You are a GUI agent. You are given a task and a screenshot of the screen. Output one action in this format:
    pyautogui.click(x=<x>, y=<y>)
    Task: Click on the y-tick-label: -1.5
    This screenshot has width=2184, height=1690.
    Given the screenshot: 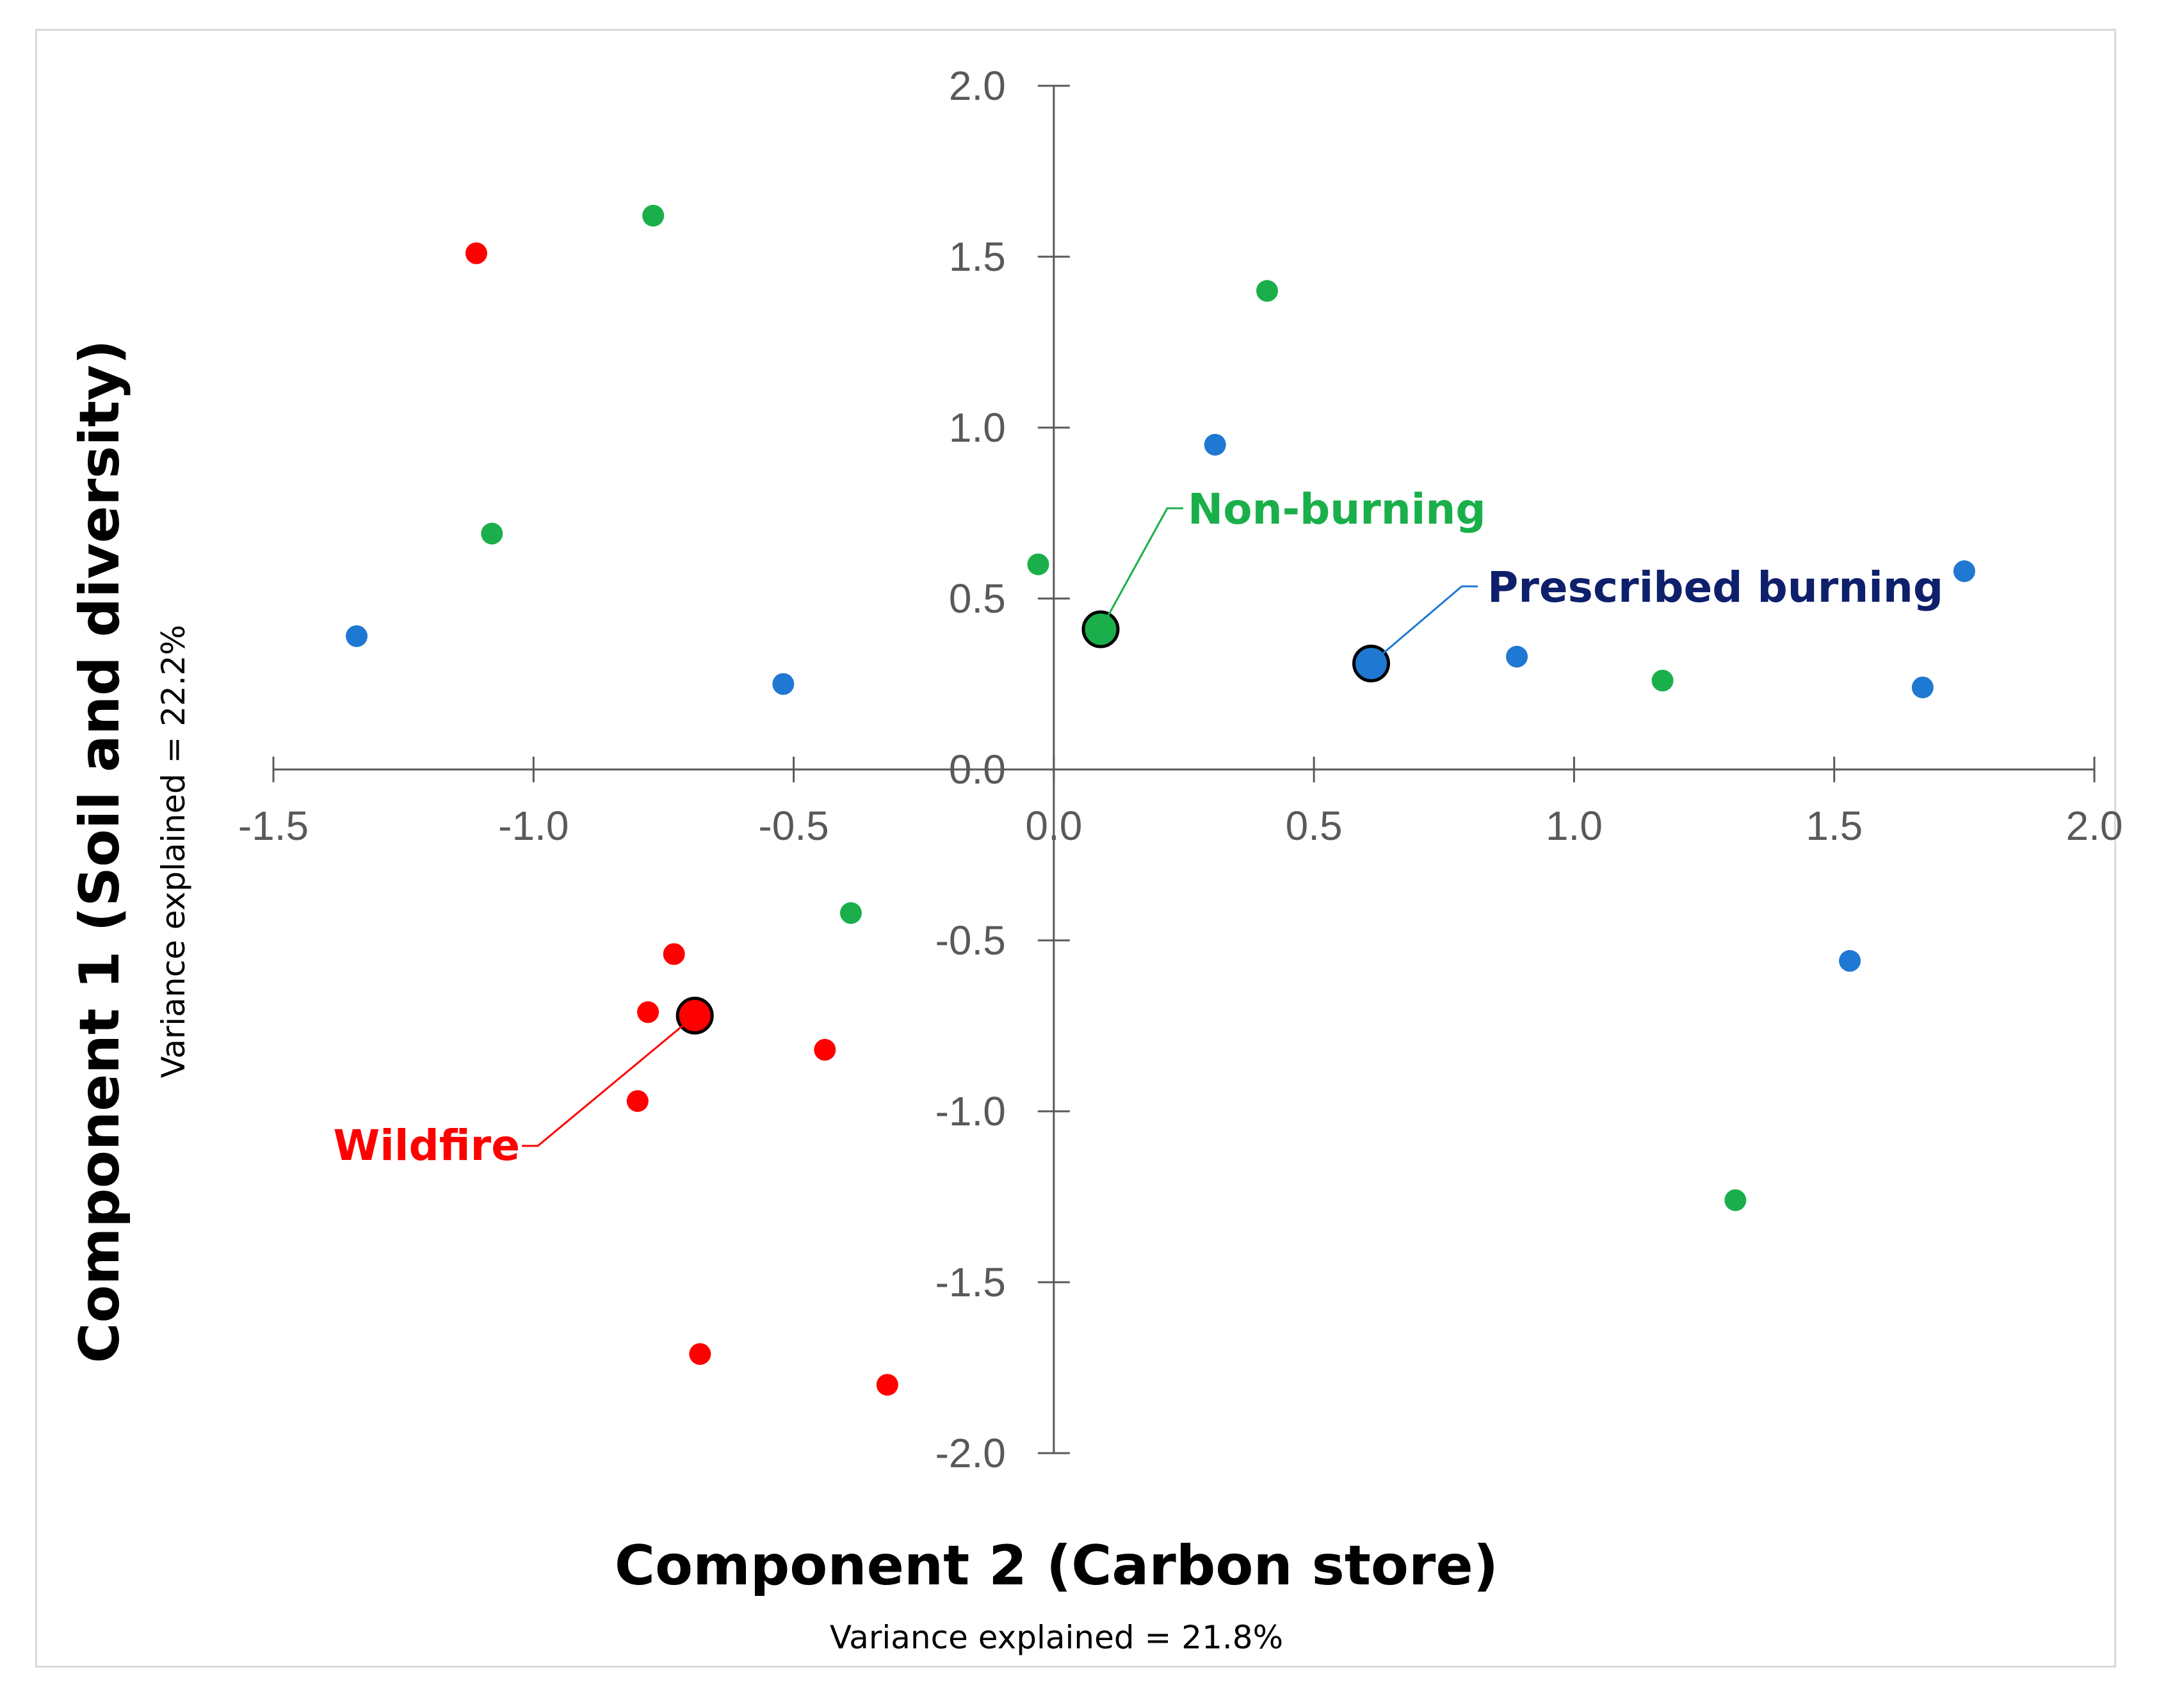 What is the action you would take?
    pyautogui.click(x=970, y=1282)
    